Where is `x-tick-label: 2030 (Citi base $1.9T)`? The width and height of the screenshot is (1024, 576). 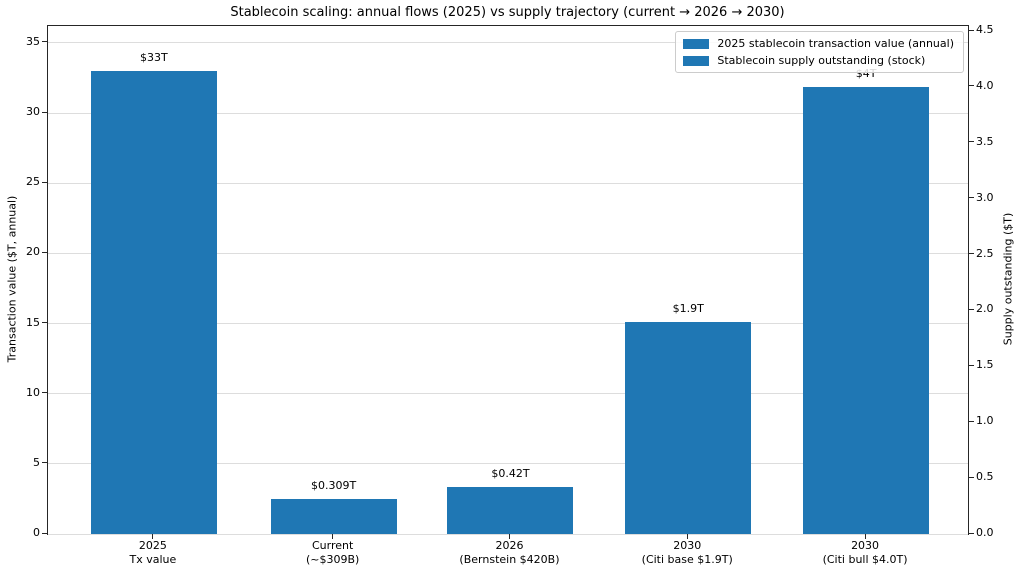 x-tick-label: 2030 (Citi base $1.9T) is located at coordinates (687, 552).